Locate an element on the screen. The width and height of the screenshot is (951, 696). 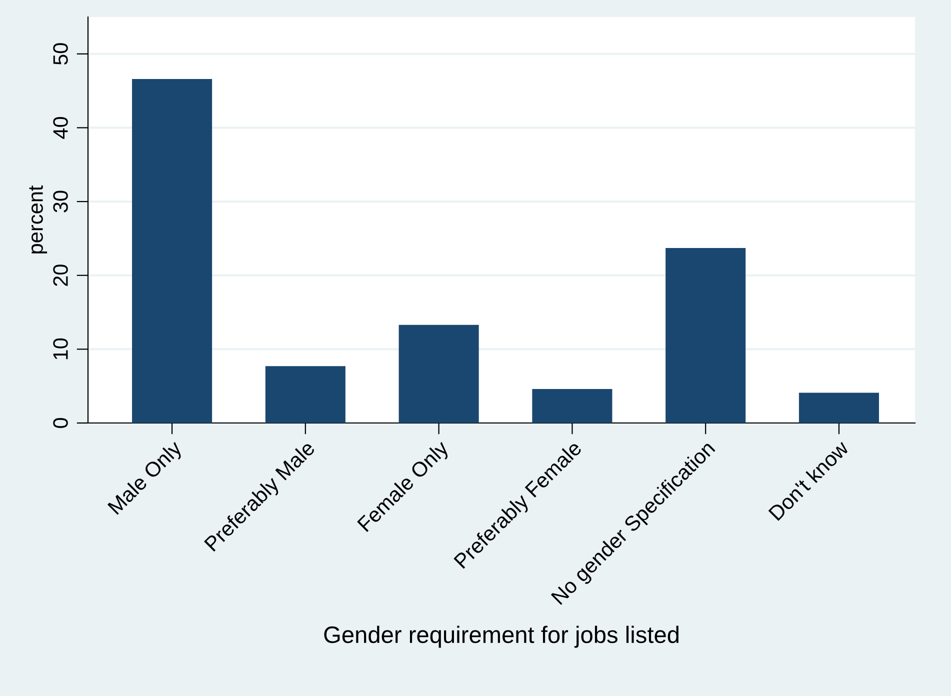
x-axis-title: Gender requirement for jobs listed is located at coordinates (501, 637).